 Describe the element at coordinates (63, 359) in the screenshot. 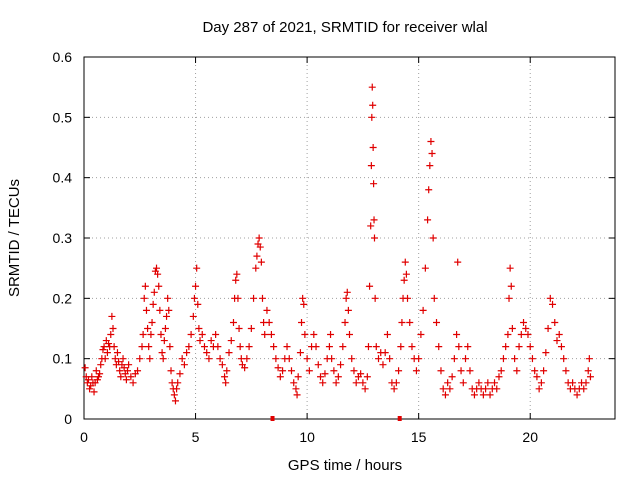

I see `y-tick-label: 0.1` at that location.